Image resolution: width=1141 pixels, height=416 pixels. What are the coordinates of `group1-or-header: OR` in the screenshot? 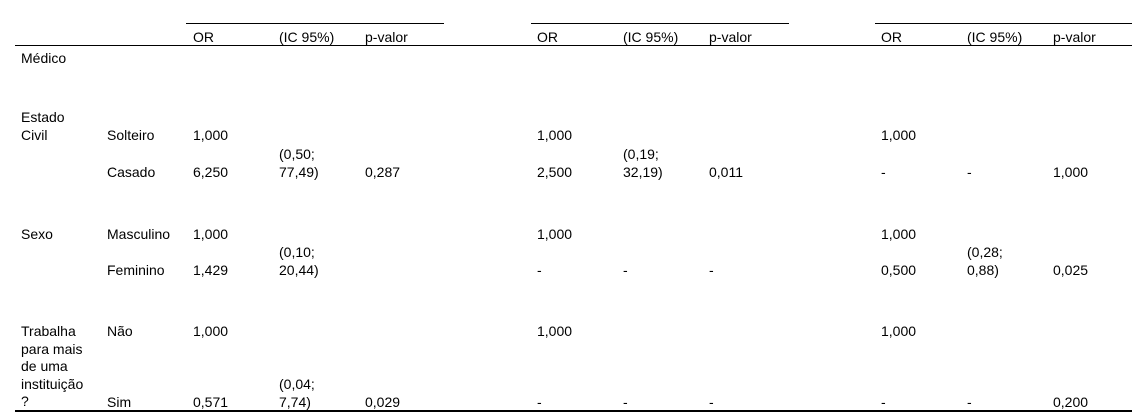 It's located at (203, 37).